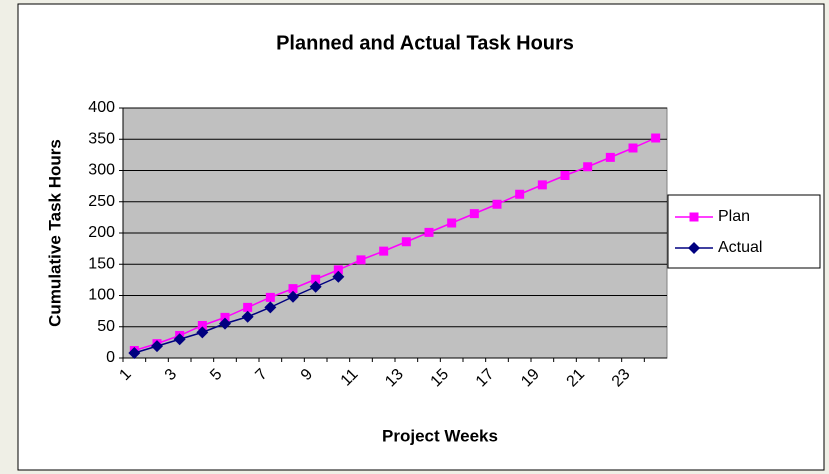 This screenshot has height=474, width=829. What do you see at coordinates (101, 201) in the screenshot?
I see `y-tick-label: 250` at bounding box center [101, 201].